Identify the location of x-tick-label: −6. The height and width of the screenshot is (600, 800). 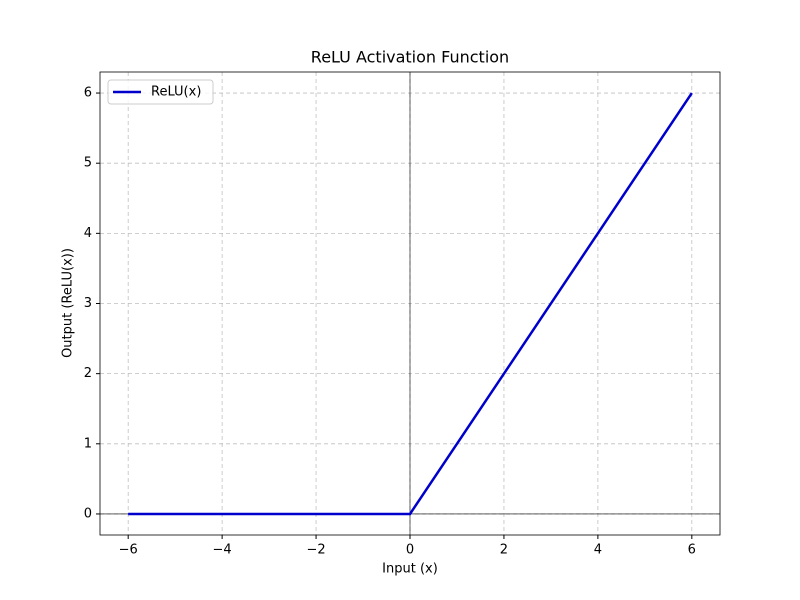
(128, 550).